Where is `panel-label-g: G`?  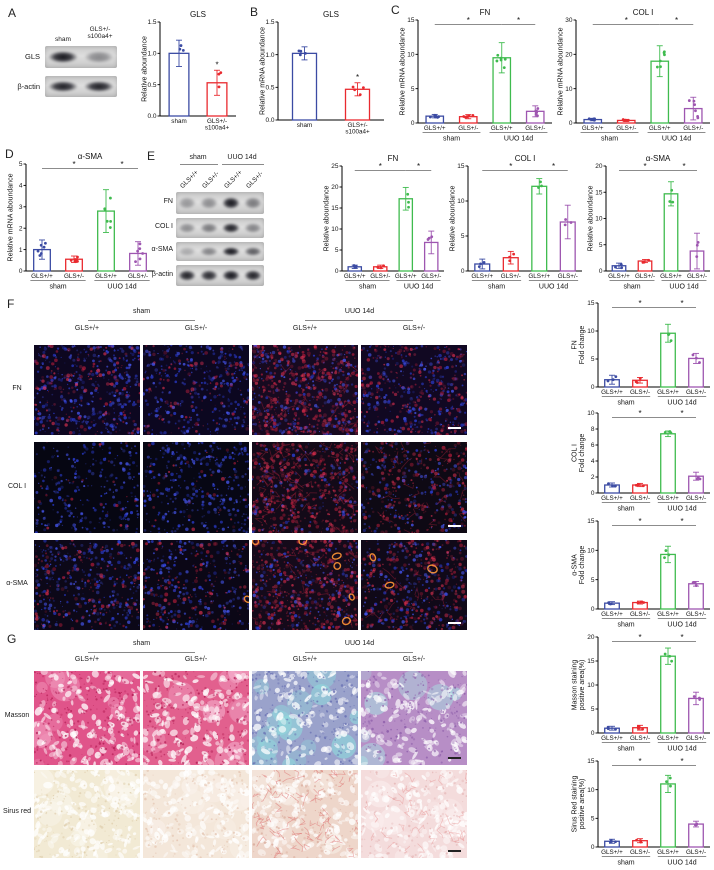
panel-label-g: G is located at coordinates (12, 639).